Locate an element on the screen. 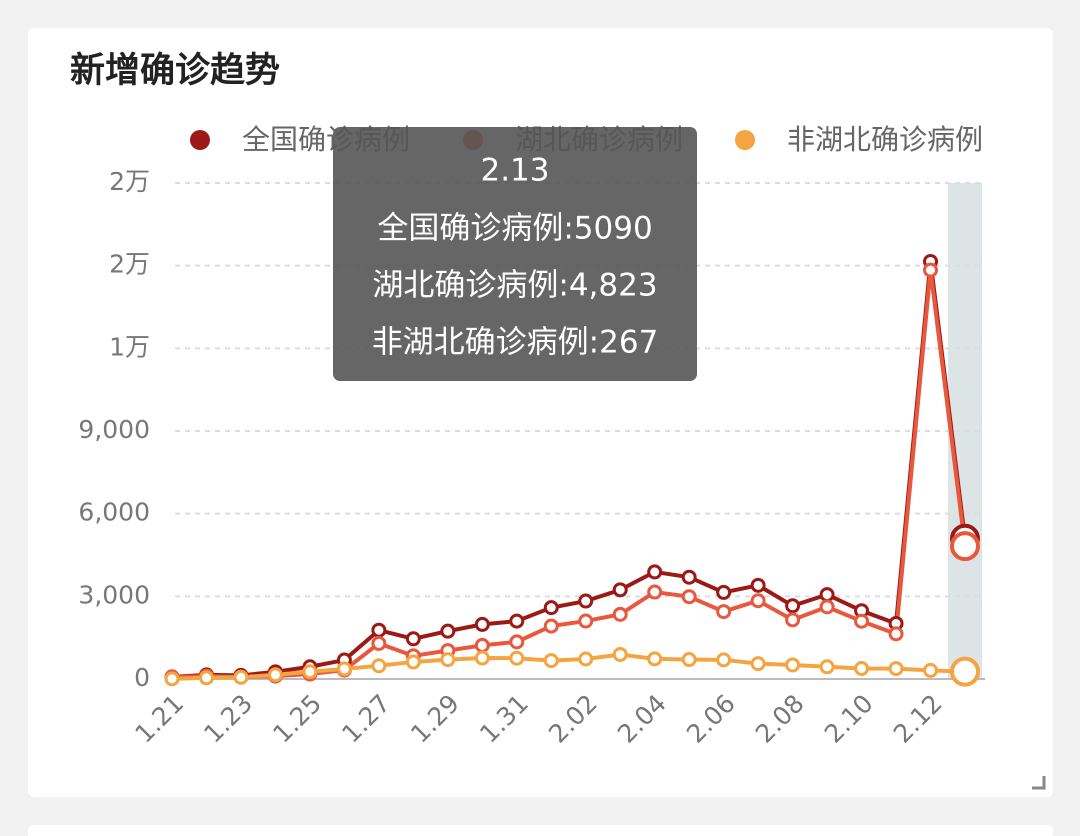 The image size is (1080, 836). y-tick-label: 9,000 is located at coordinates (114, 429).